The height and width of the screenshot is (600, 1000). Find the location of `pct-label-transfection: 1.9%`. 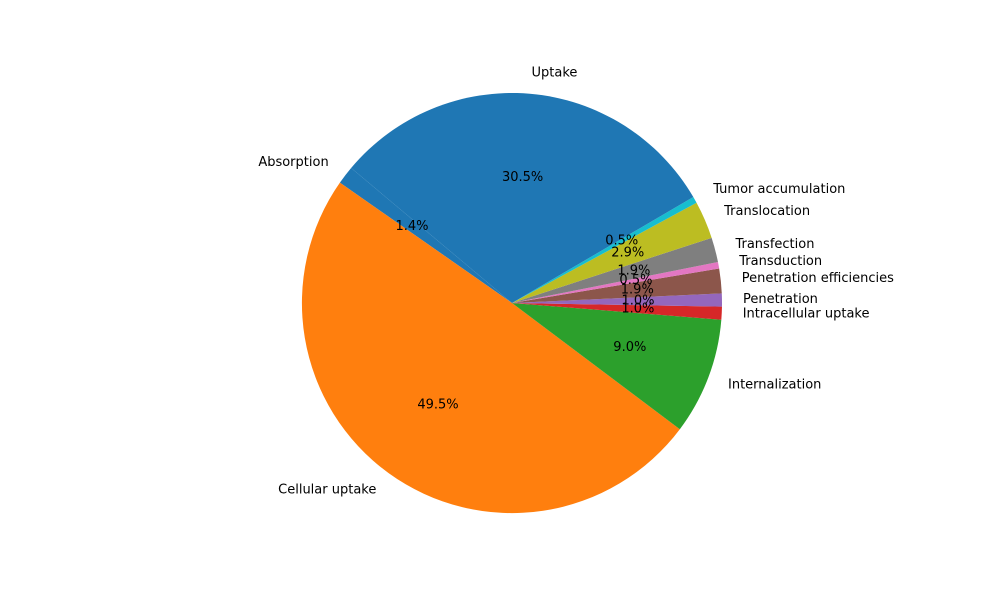

pct-label-transfection: 1.9% is located at coordinates (633, 271).